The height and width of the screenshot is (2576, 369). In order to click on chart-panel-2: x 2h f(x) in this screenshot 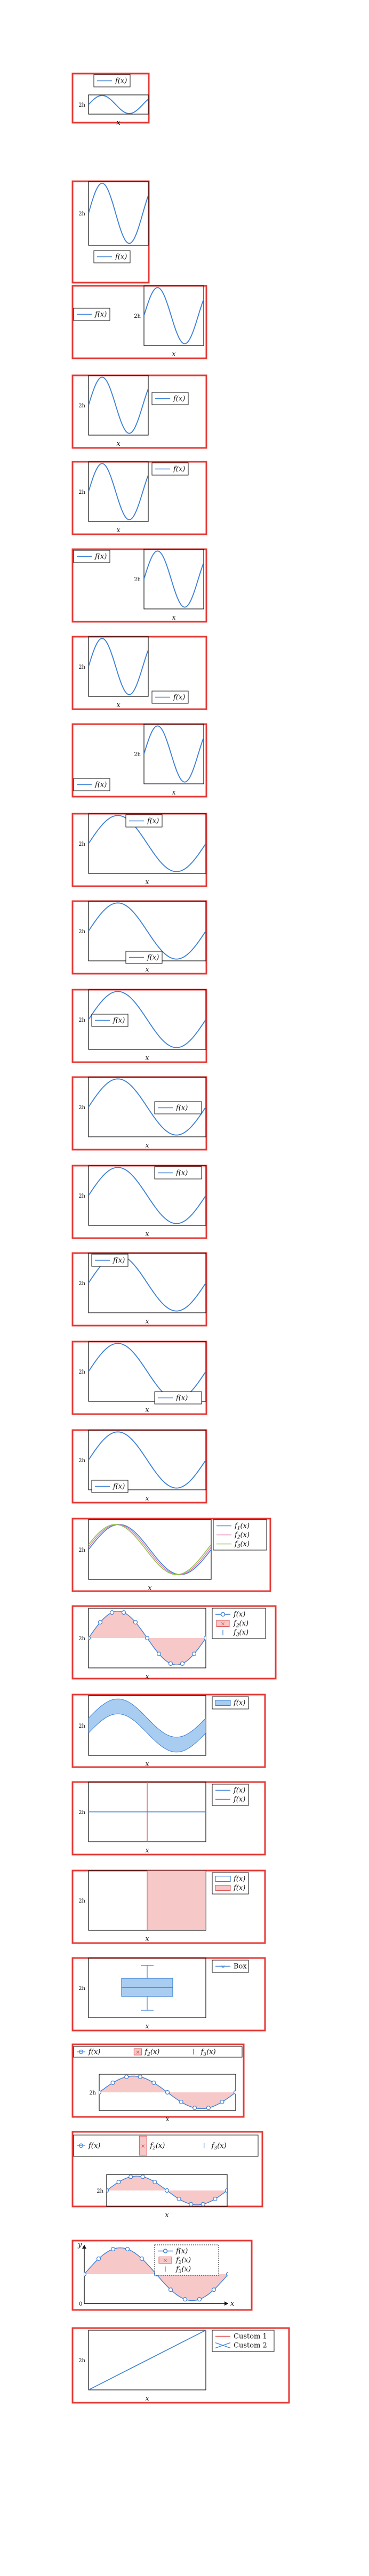, I will do `click(139, 322)`.